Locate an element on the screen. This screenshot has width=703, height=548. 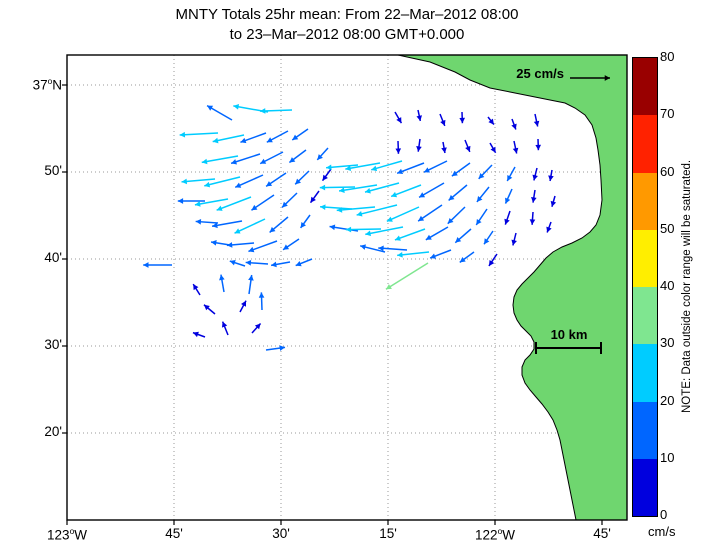
speed-colorbar is located at coordinates (645, 287).